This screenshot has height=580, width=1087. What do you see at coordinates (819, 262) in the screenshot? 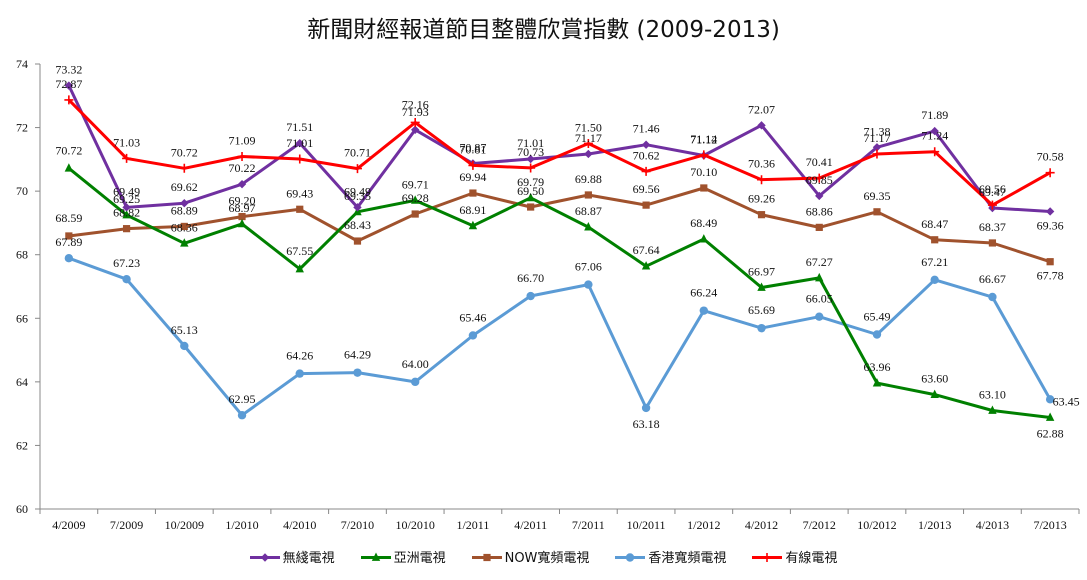
I see `data-label: 67.27` at bounding box center [819, 262].